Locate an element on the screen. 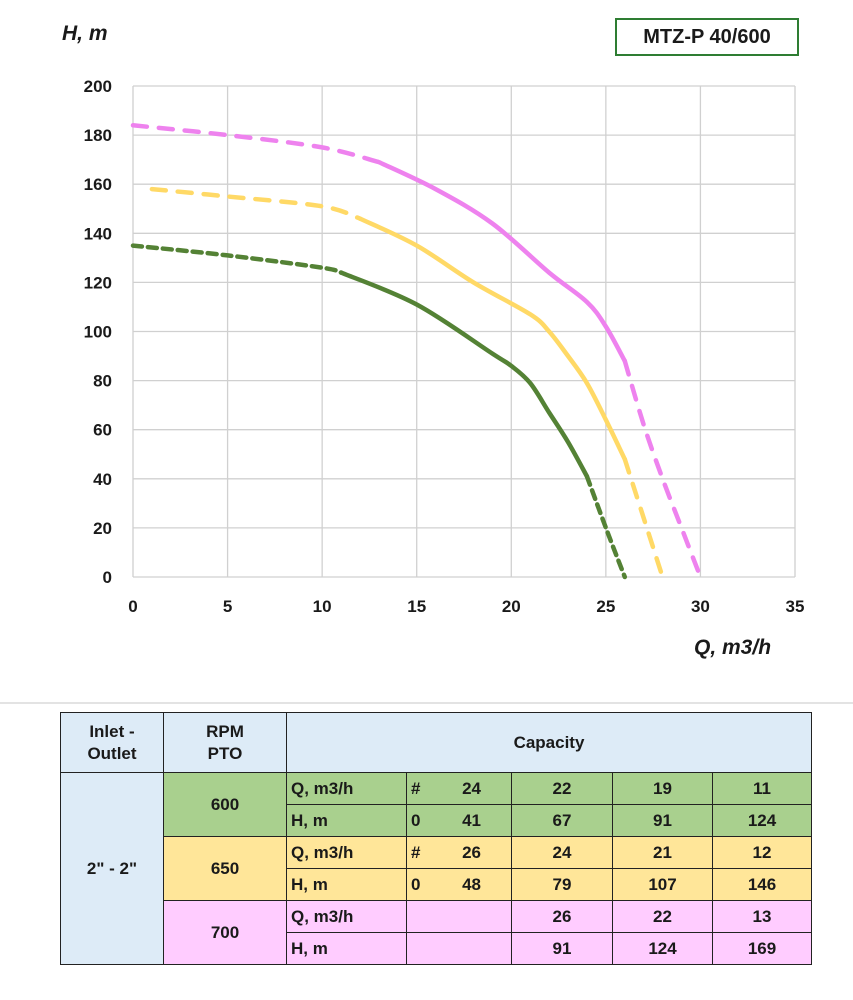 Image resolution: width=853 pixels, height=1000 pixels. table-row: 650 Q, m3/h #26 24 21 12 is located at coordinates (436, 868).